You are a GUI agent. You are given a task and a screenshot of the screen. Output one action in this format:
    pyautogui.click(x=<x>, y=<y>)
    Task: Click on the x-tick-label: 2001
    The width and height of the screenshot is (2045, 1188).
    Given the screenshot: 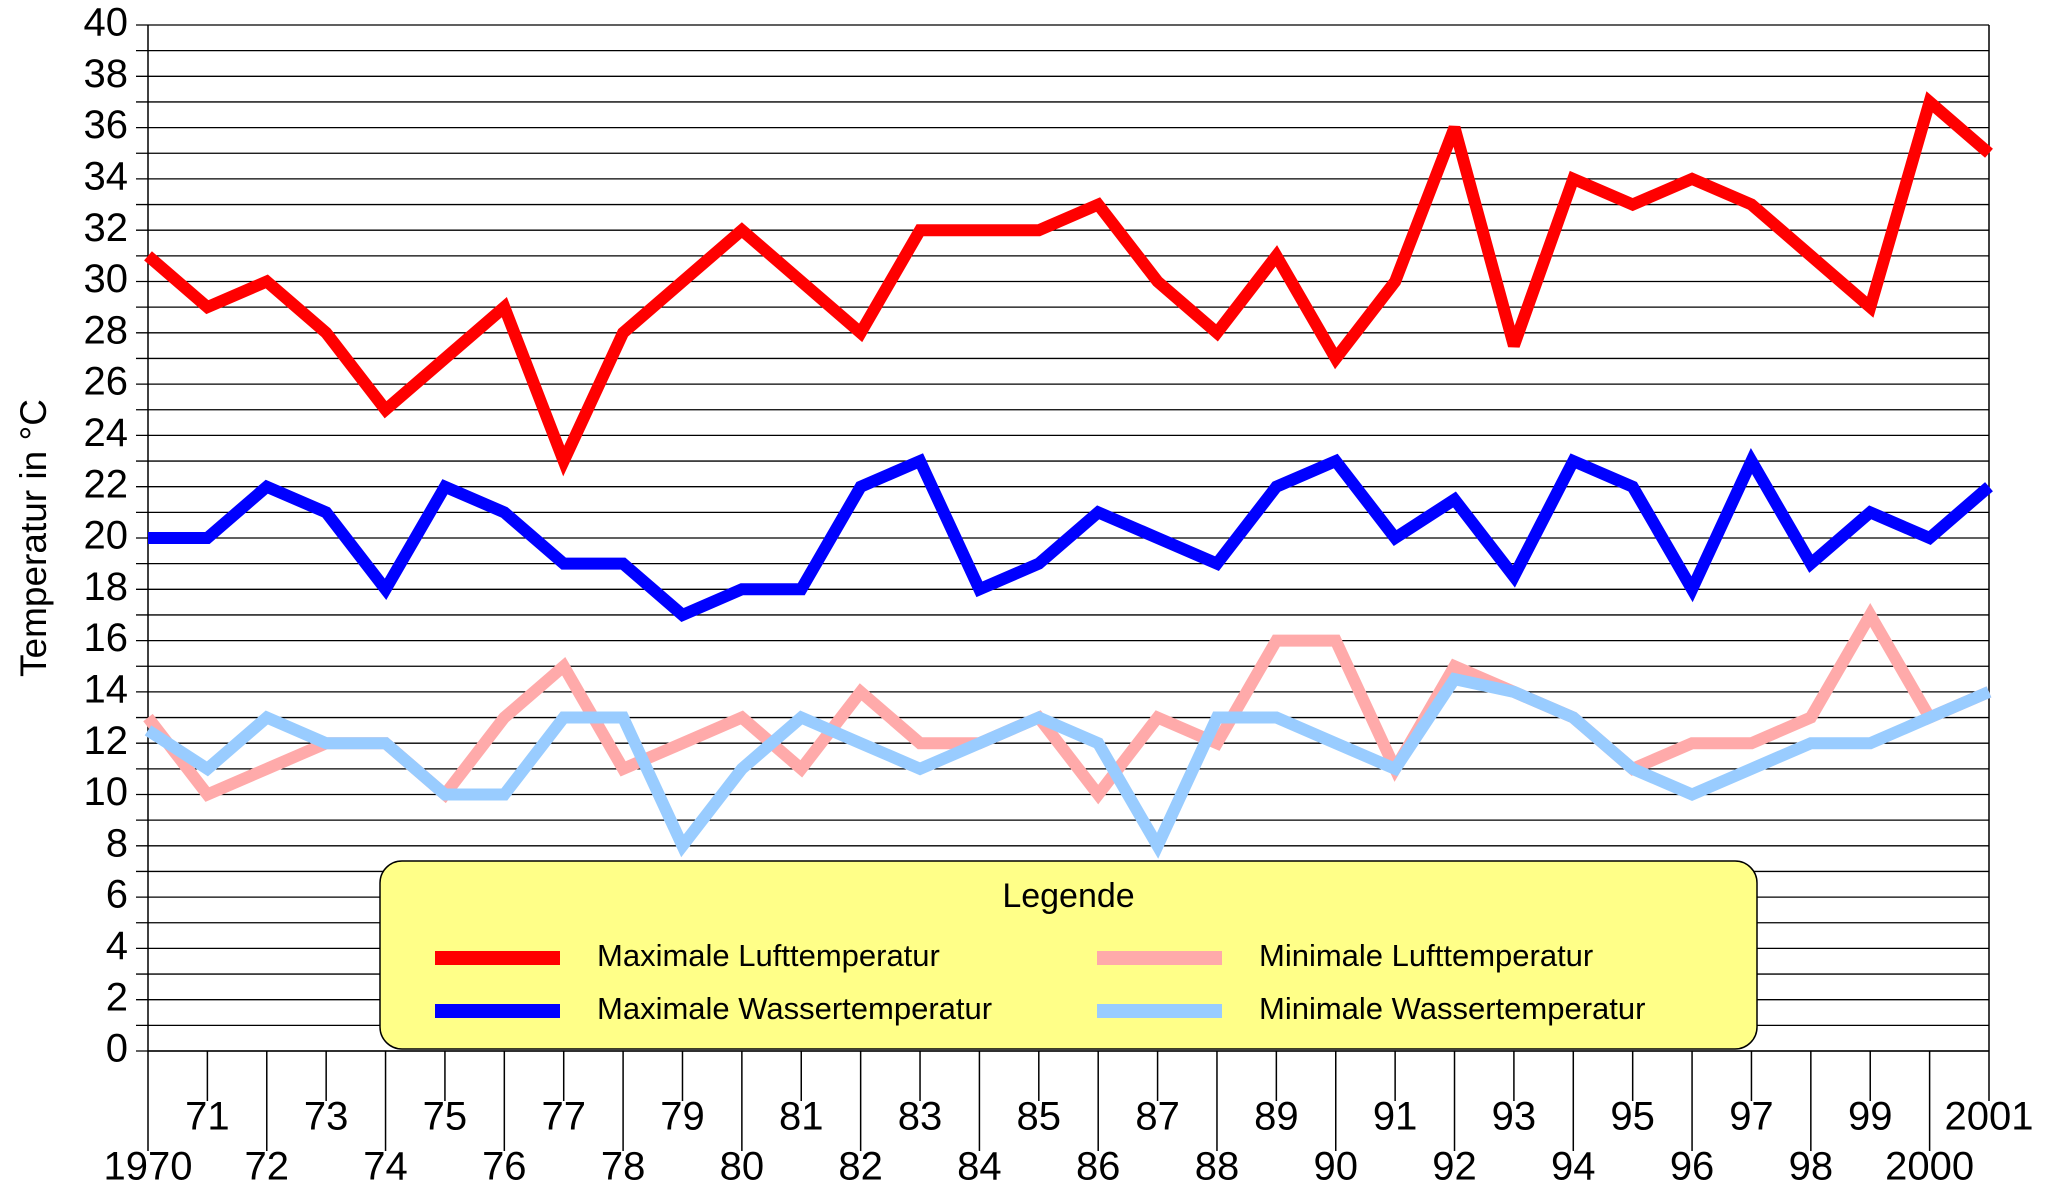 What is the action you would take?
    pyautogui.click(x=1989, y=1117)
    